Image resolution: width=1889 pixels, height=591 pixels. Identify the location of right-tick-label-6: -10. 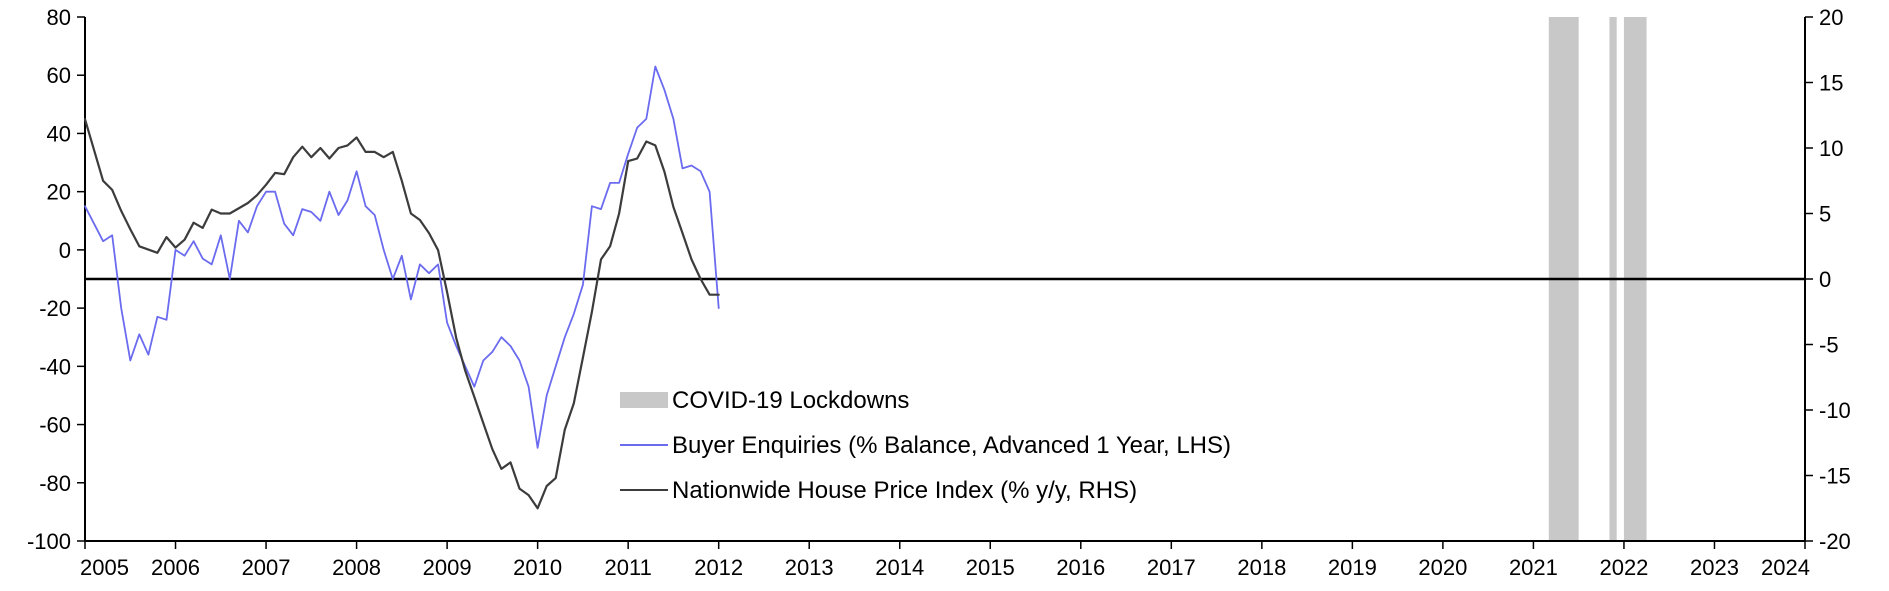
(1835, 410).